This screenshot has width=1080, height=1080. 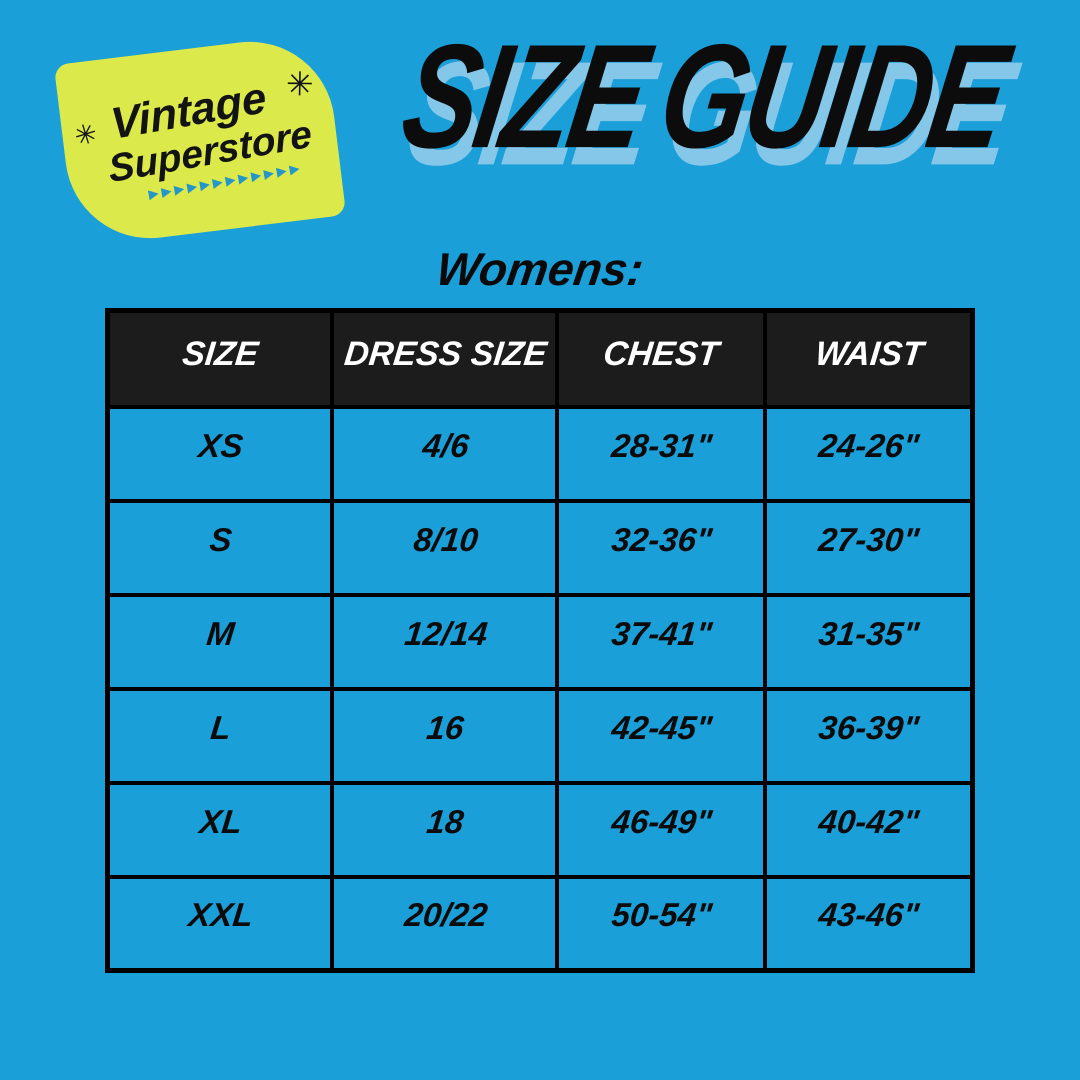 What do you see at coordinates (221, 633) in the screenshot?
I see `table-cell-value: M` at bounding box center [221, 633].